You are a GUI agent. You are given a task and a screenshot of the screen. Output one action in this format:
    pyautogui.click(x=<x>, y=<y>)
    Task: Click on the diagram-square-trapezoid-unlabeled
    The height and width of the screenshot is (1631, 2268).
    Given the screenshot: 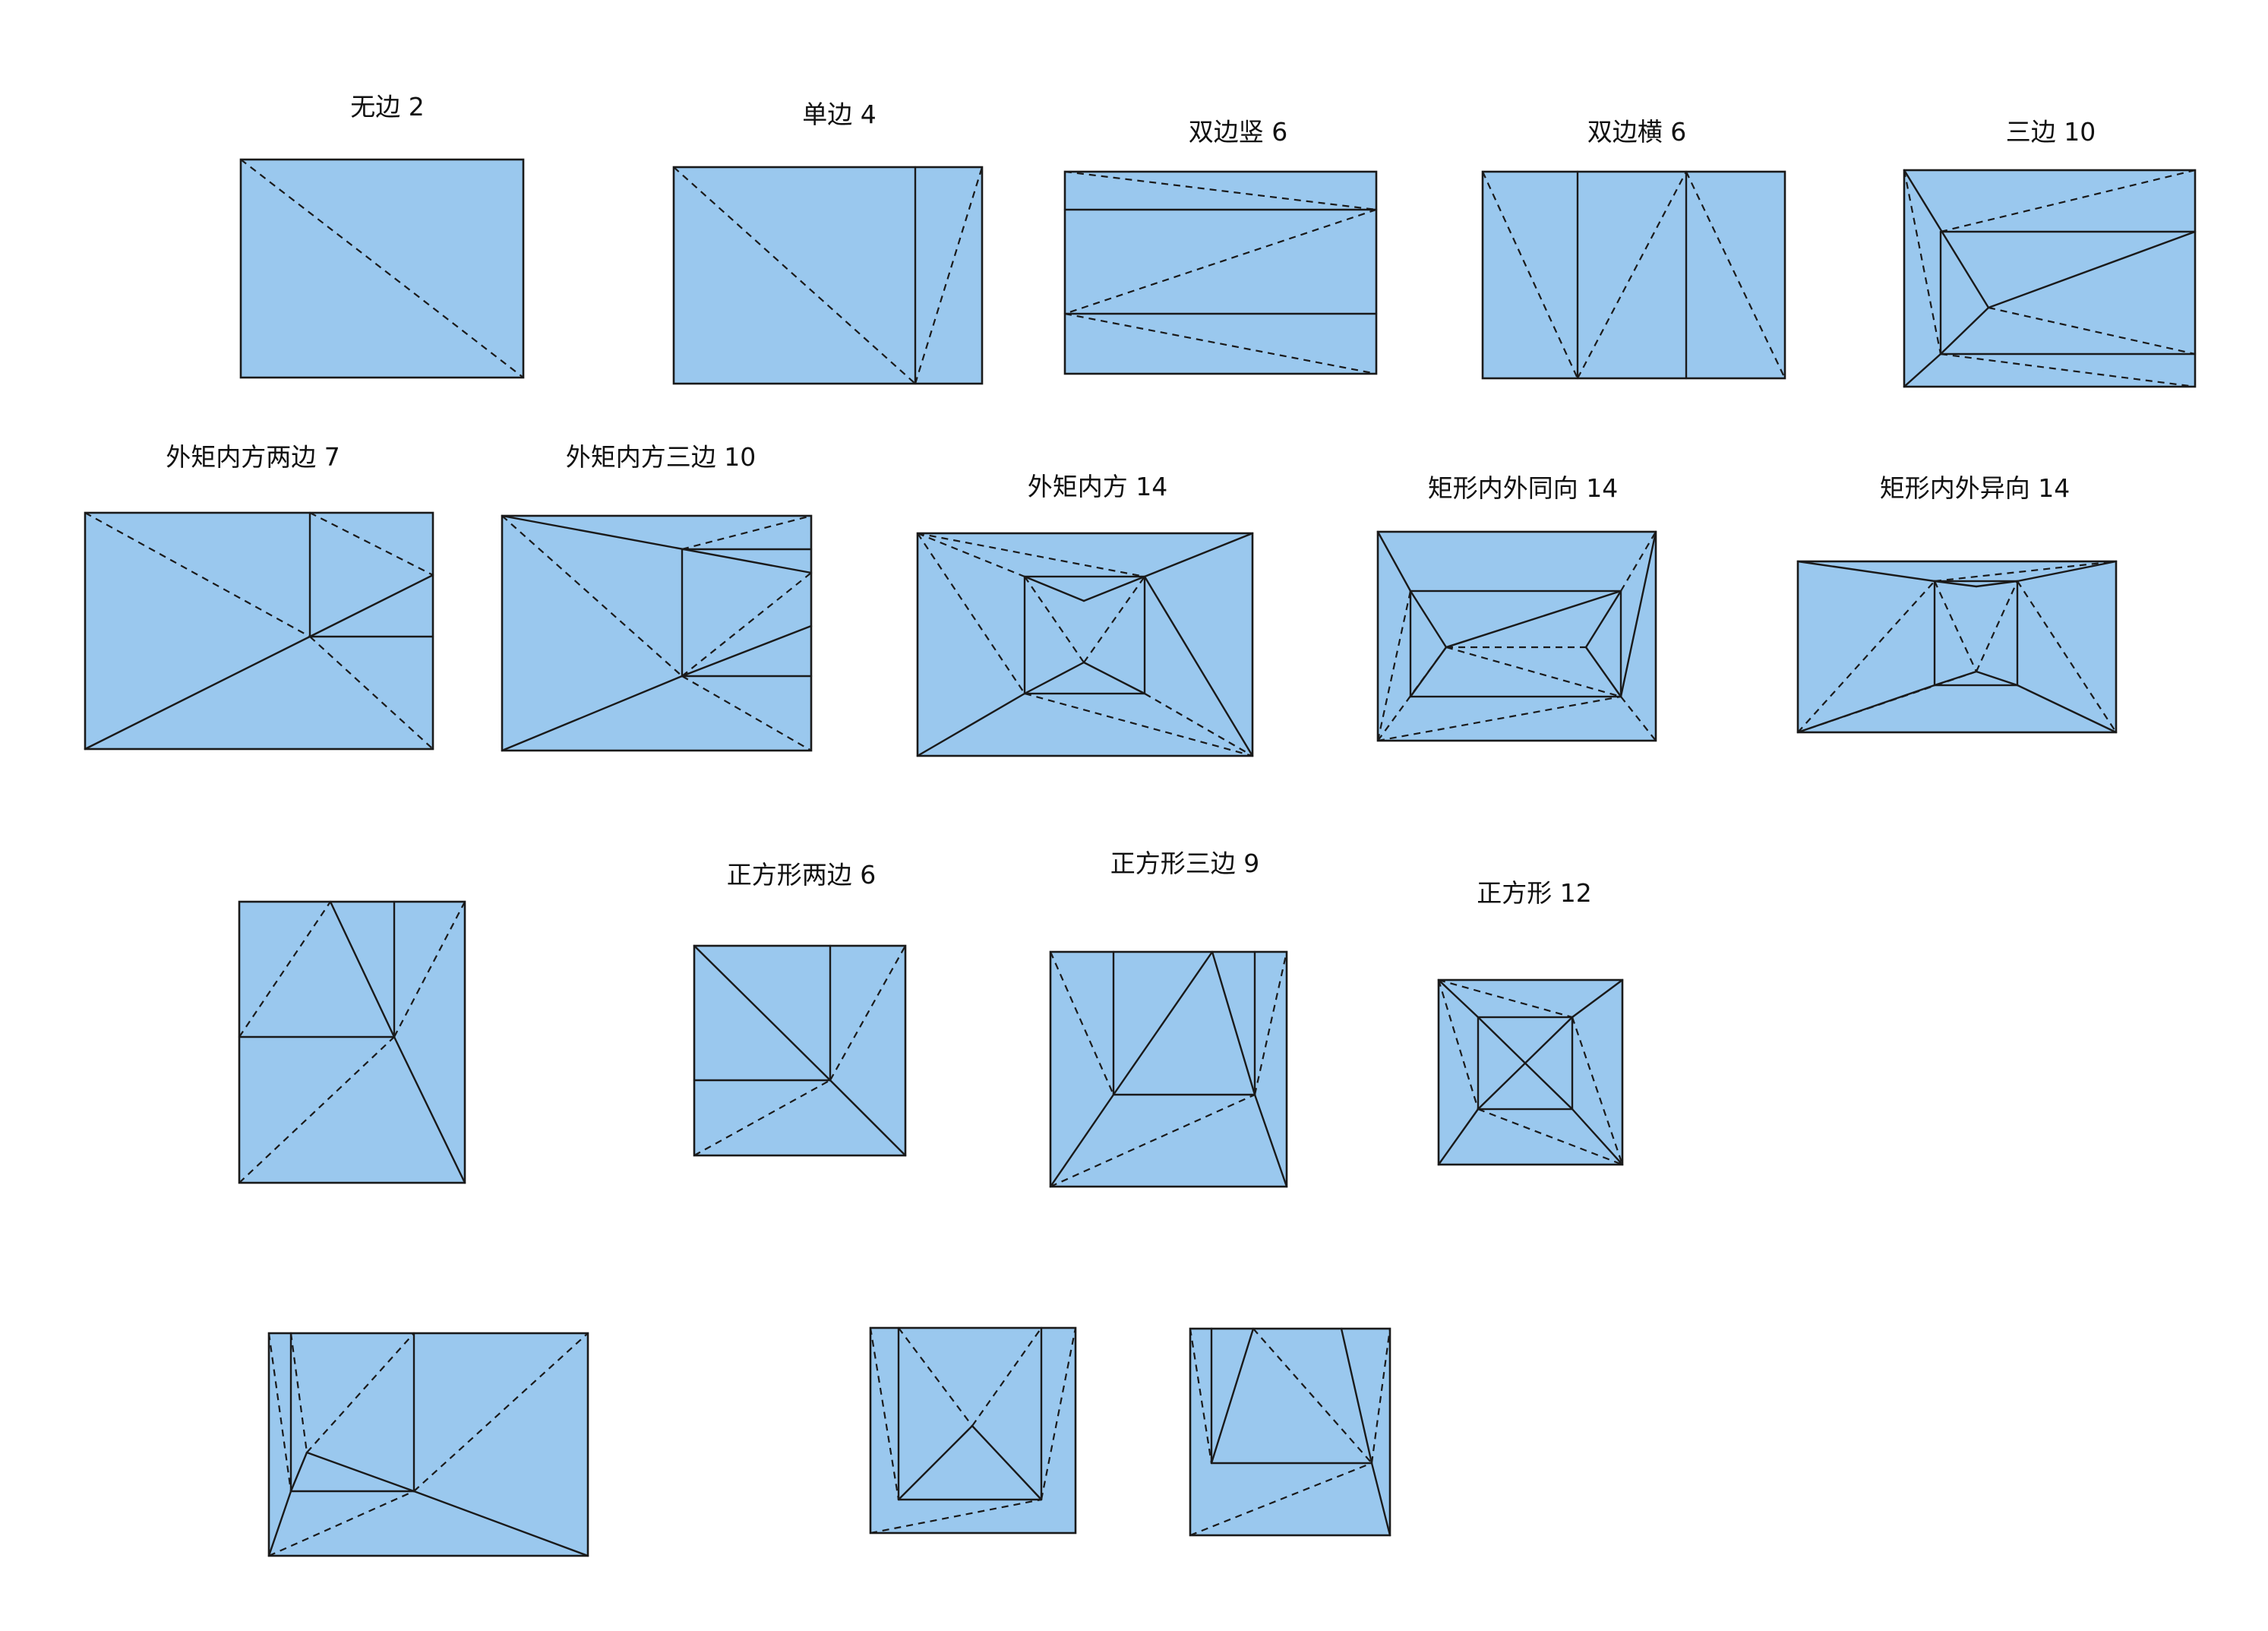 What is the action you would take?
    pyautogui.click(x=973, y=1430)
    